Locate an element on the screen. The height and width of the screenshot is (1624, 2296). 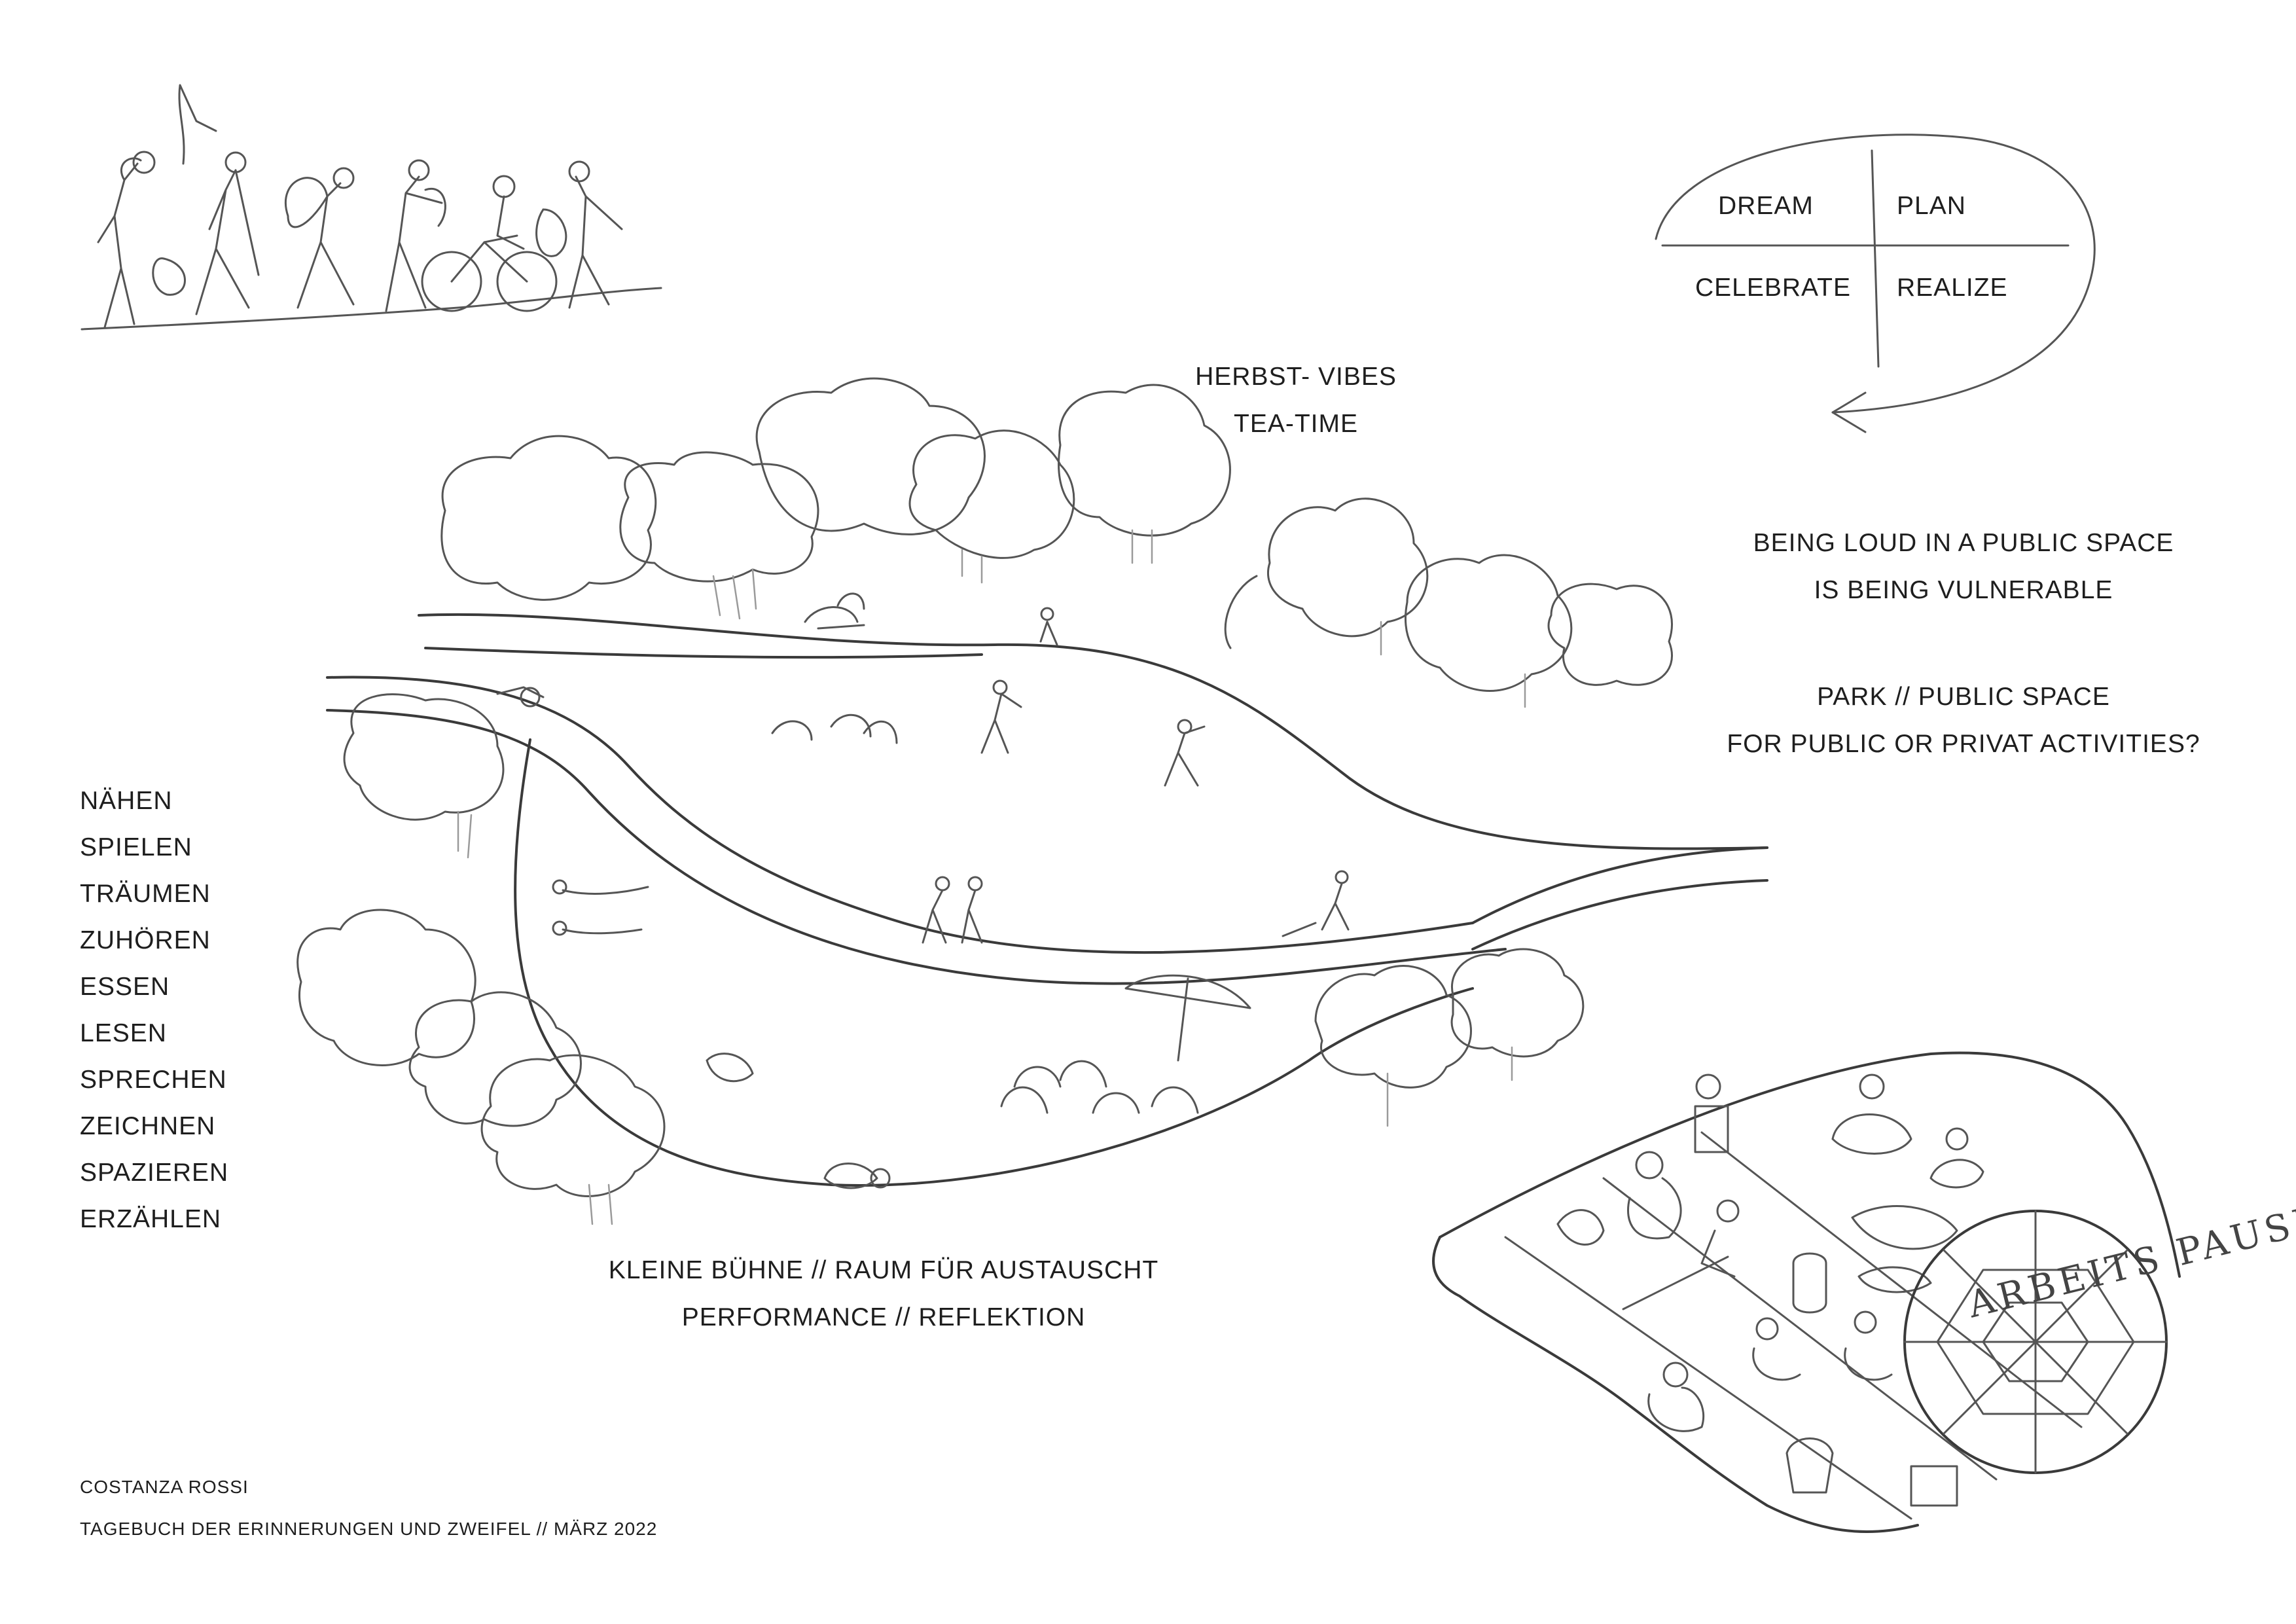
cycle-label-plan: PLAN is located at coordinates (1931, 206).